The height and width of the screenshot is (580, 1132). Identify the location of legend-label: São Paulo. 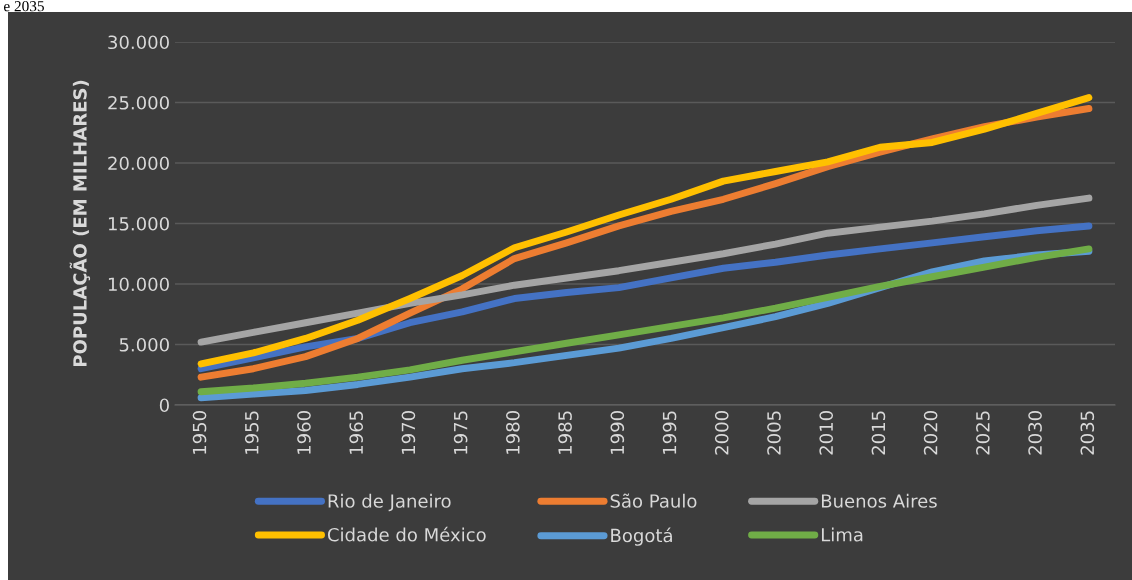
(653, 500).